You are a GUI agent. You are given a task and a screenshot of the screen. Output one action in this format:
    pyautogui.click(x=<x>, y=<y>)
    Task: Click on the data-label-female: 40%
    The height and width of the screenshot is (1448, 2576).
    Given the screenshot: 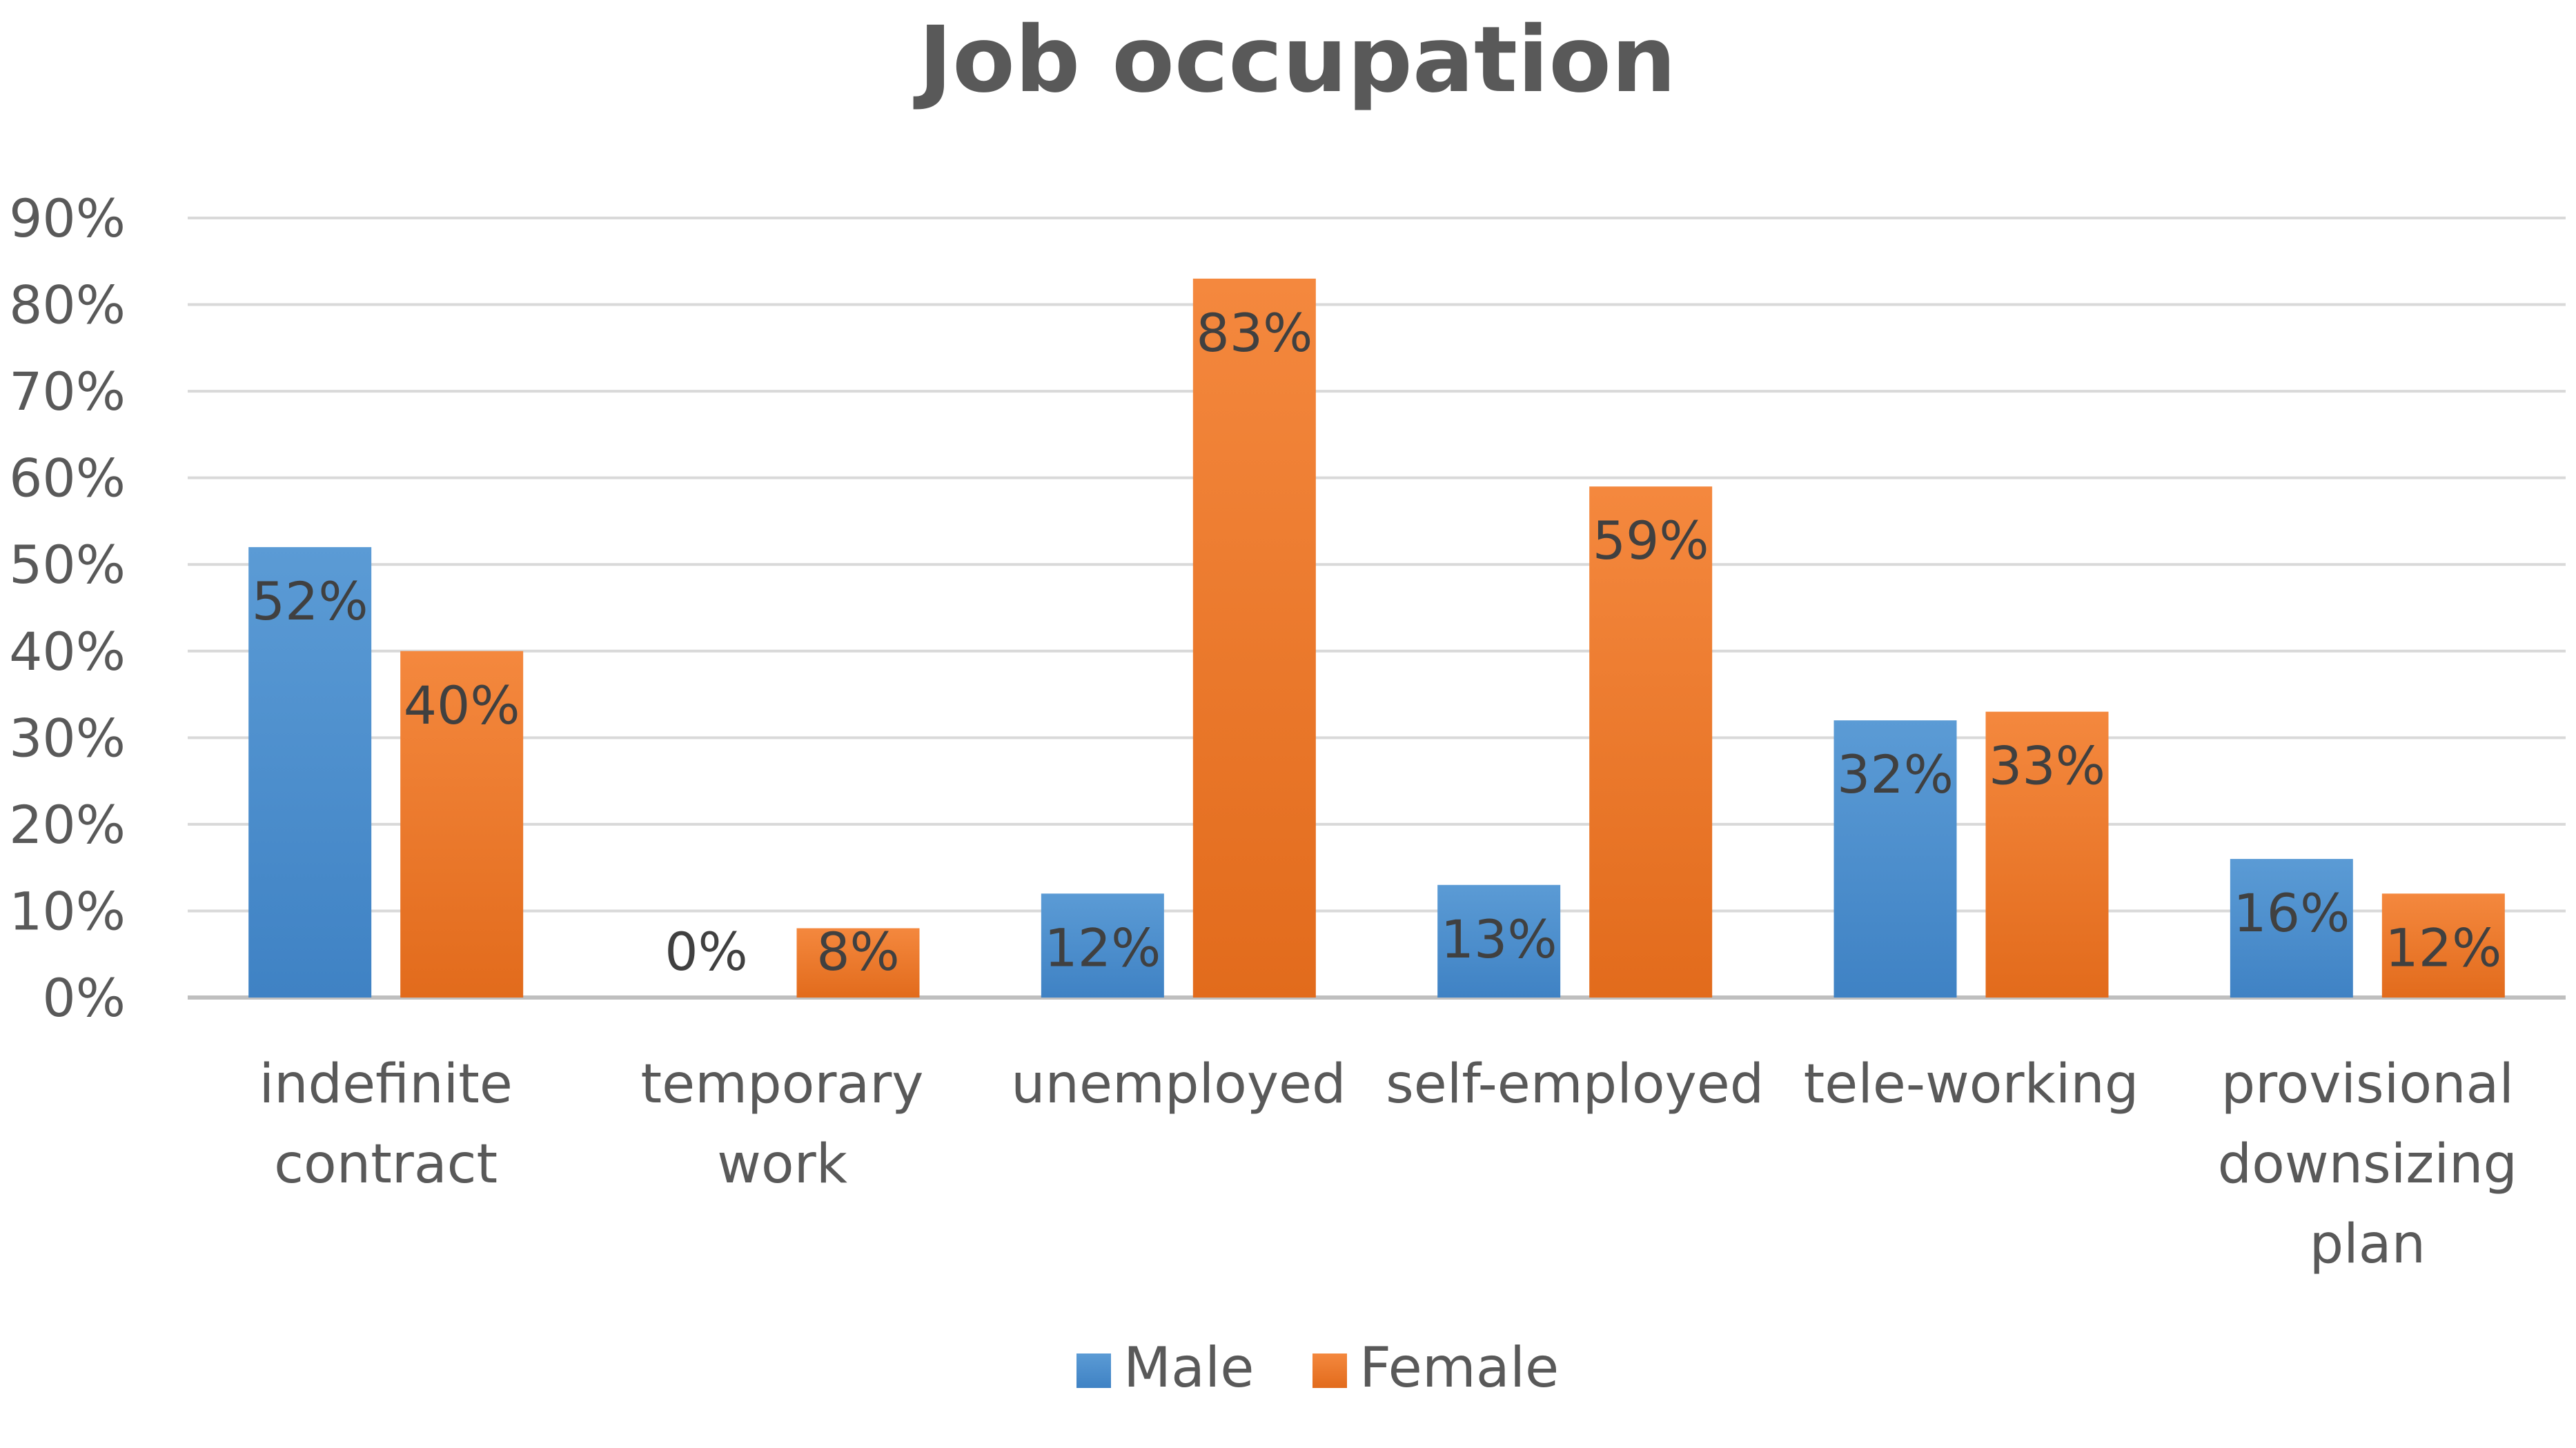 What is the action you would take?
    pyautogui.click(x=462, y=705)
    